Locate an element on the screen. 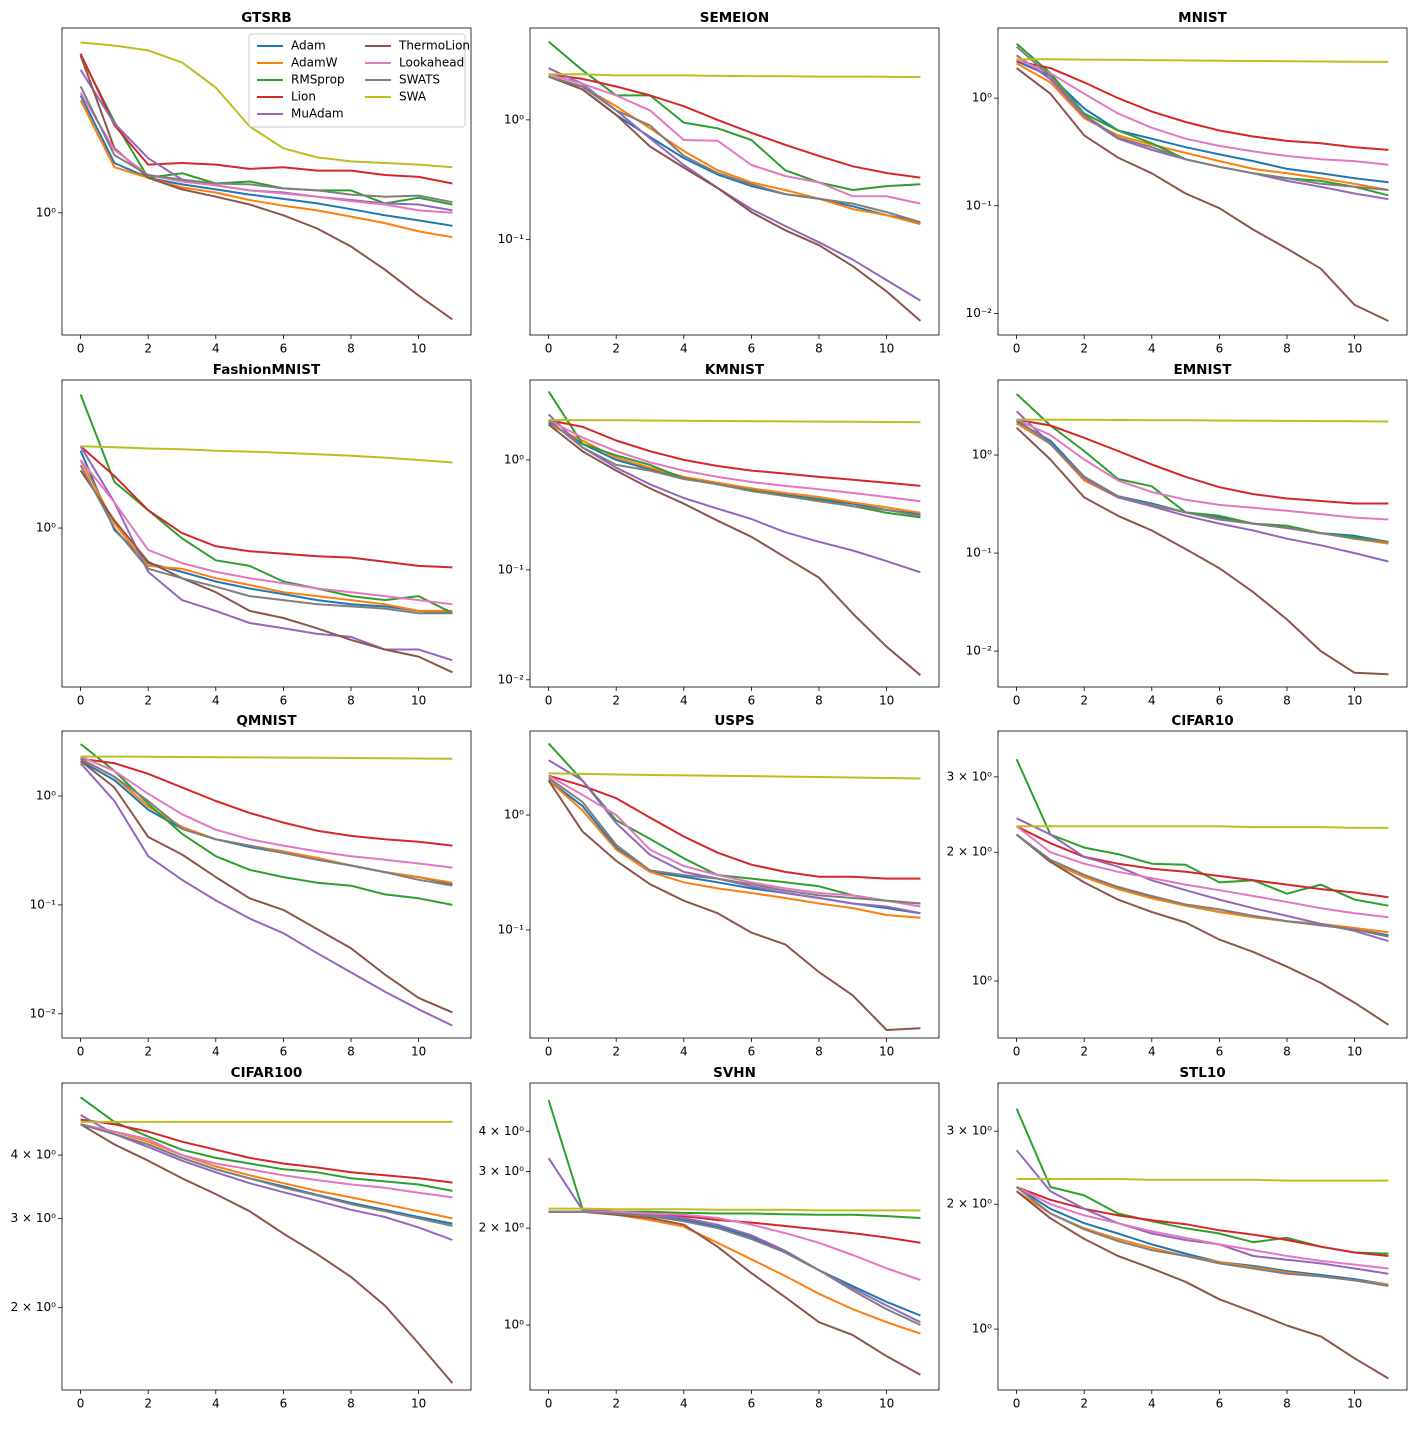 The width and height of the screenshot is (1424, 1439). chart-title: MNIST is located at coordinates (1202, 18).